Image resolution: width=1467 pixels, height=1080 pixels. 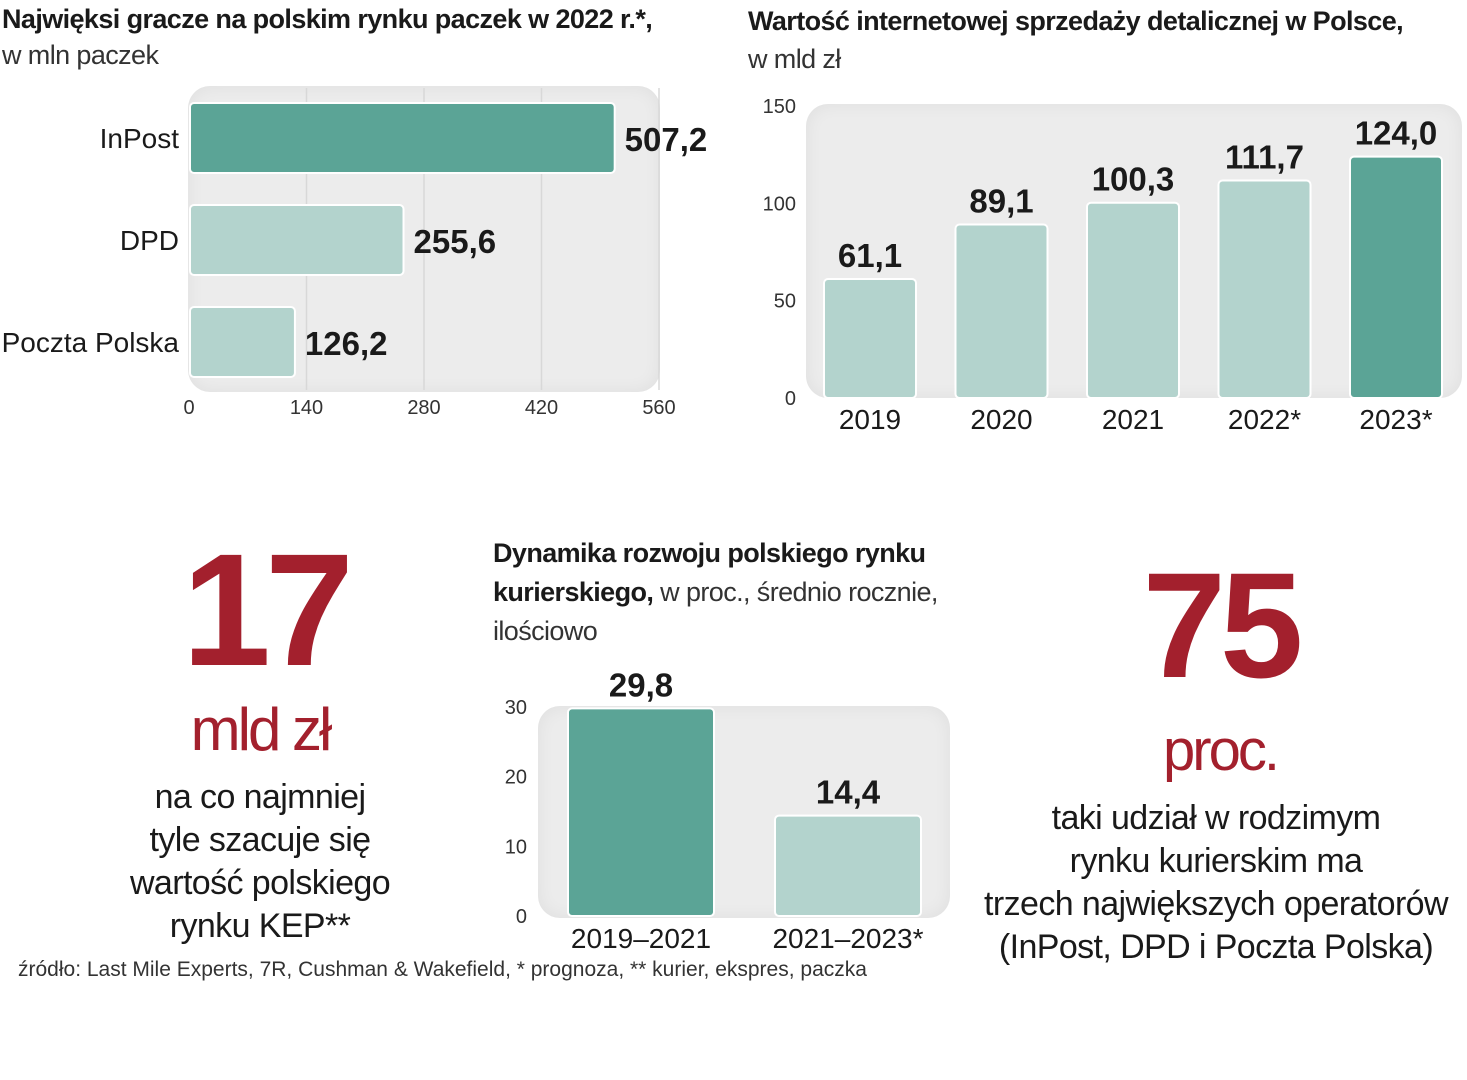 I want to click on category-label: 2021, so click(x=1133, y=419).